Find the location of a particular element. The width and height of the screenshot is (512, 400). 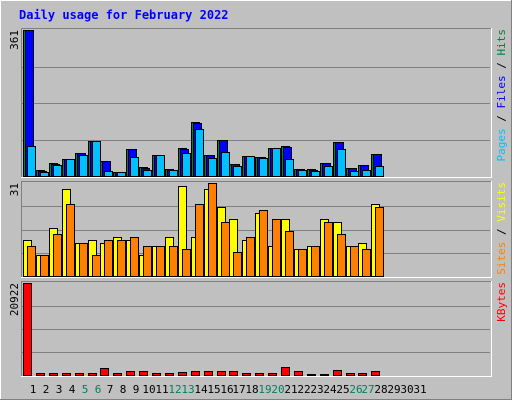

x-tick-label-15: 15 is located at coordinates (213, 389).